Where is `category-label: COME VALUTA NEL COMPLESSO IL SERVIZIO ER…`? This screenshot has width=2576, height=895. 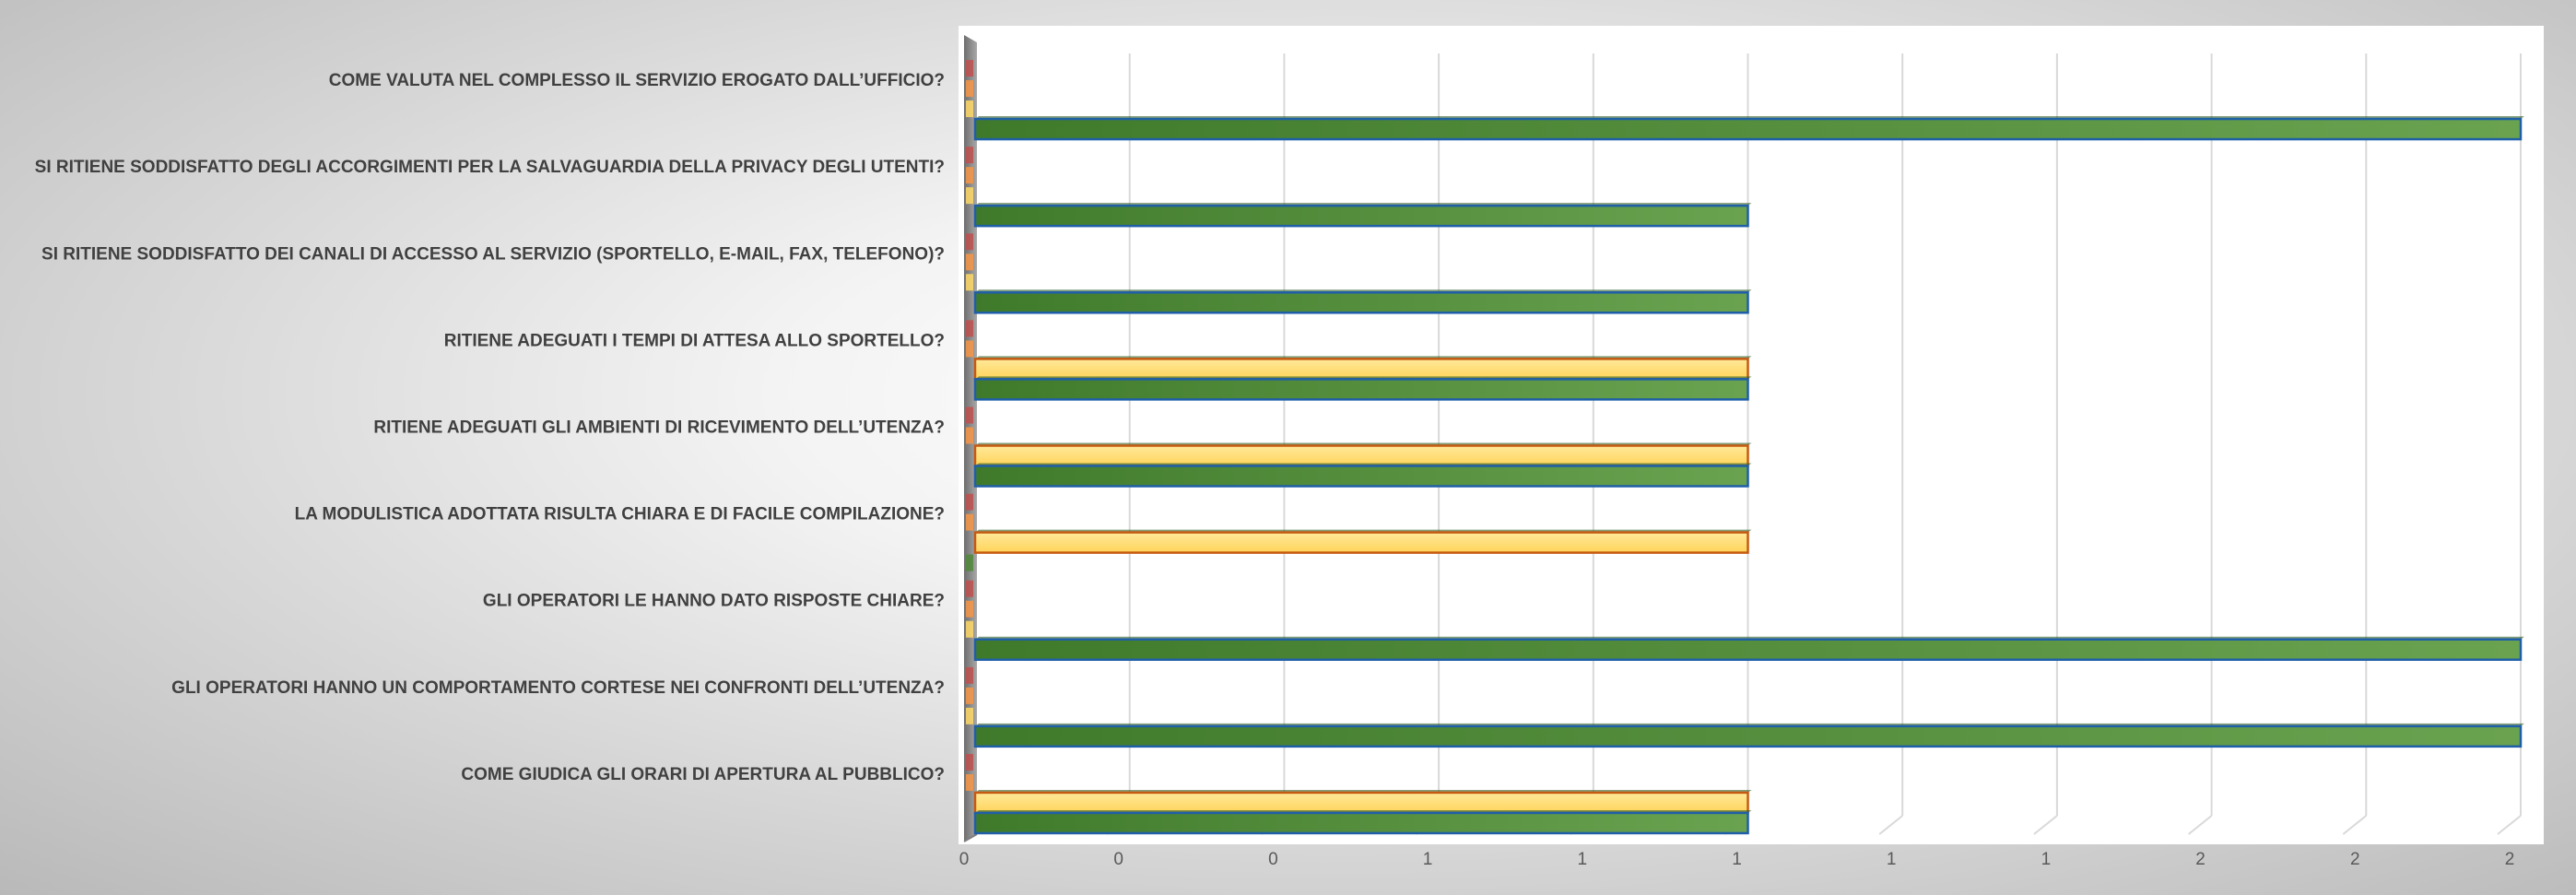 category-label: COME VALUTA NEL COMPLESSO IL SERVIZIO ER… is located at coordinates (637, 80).